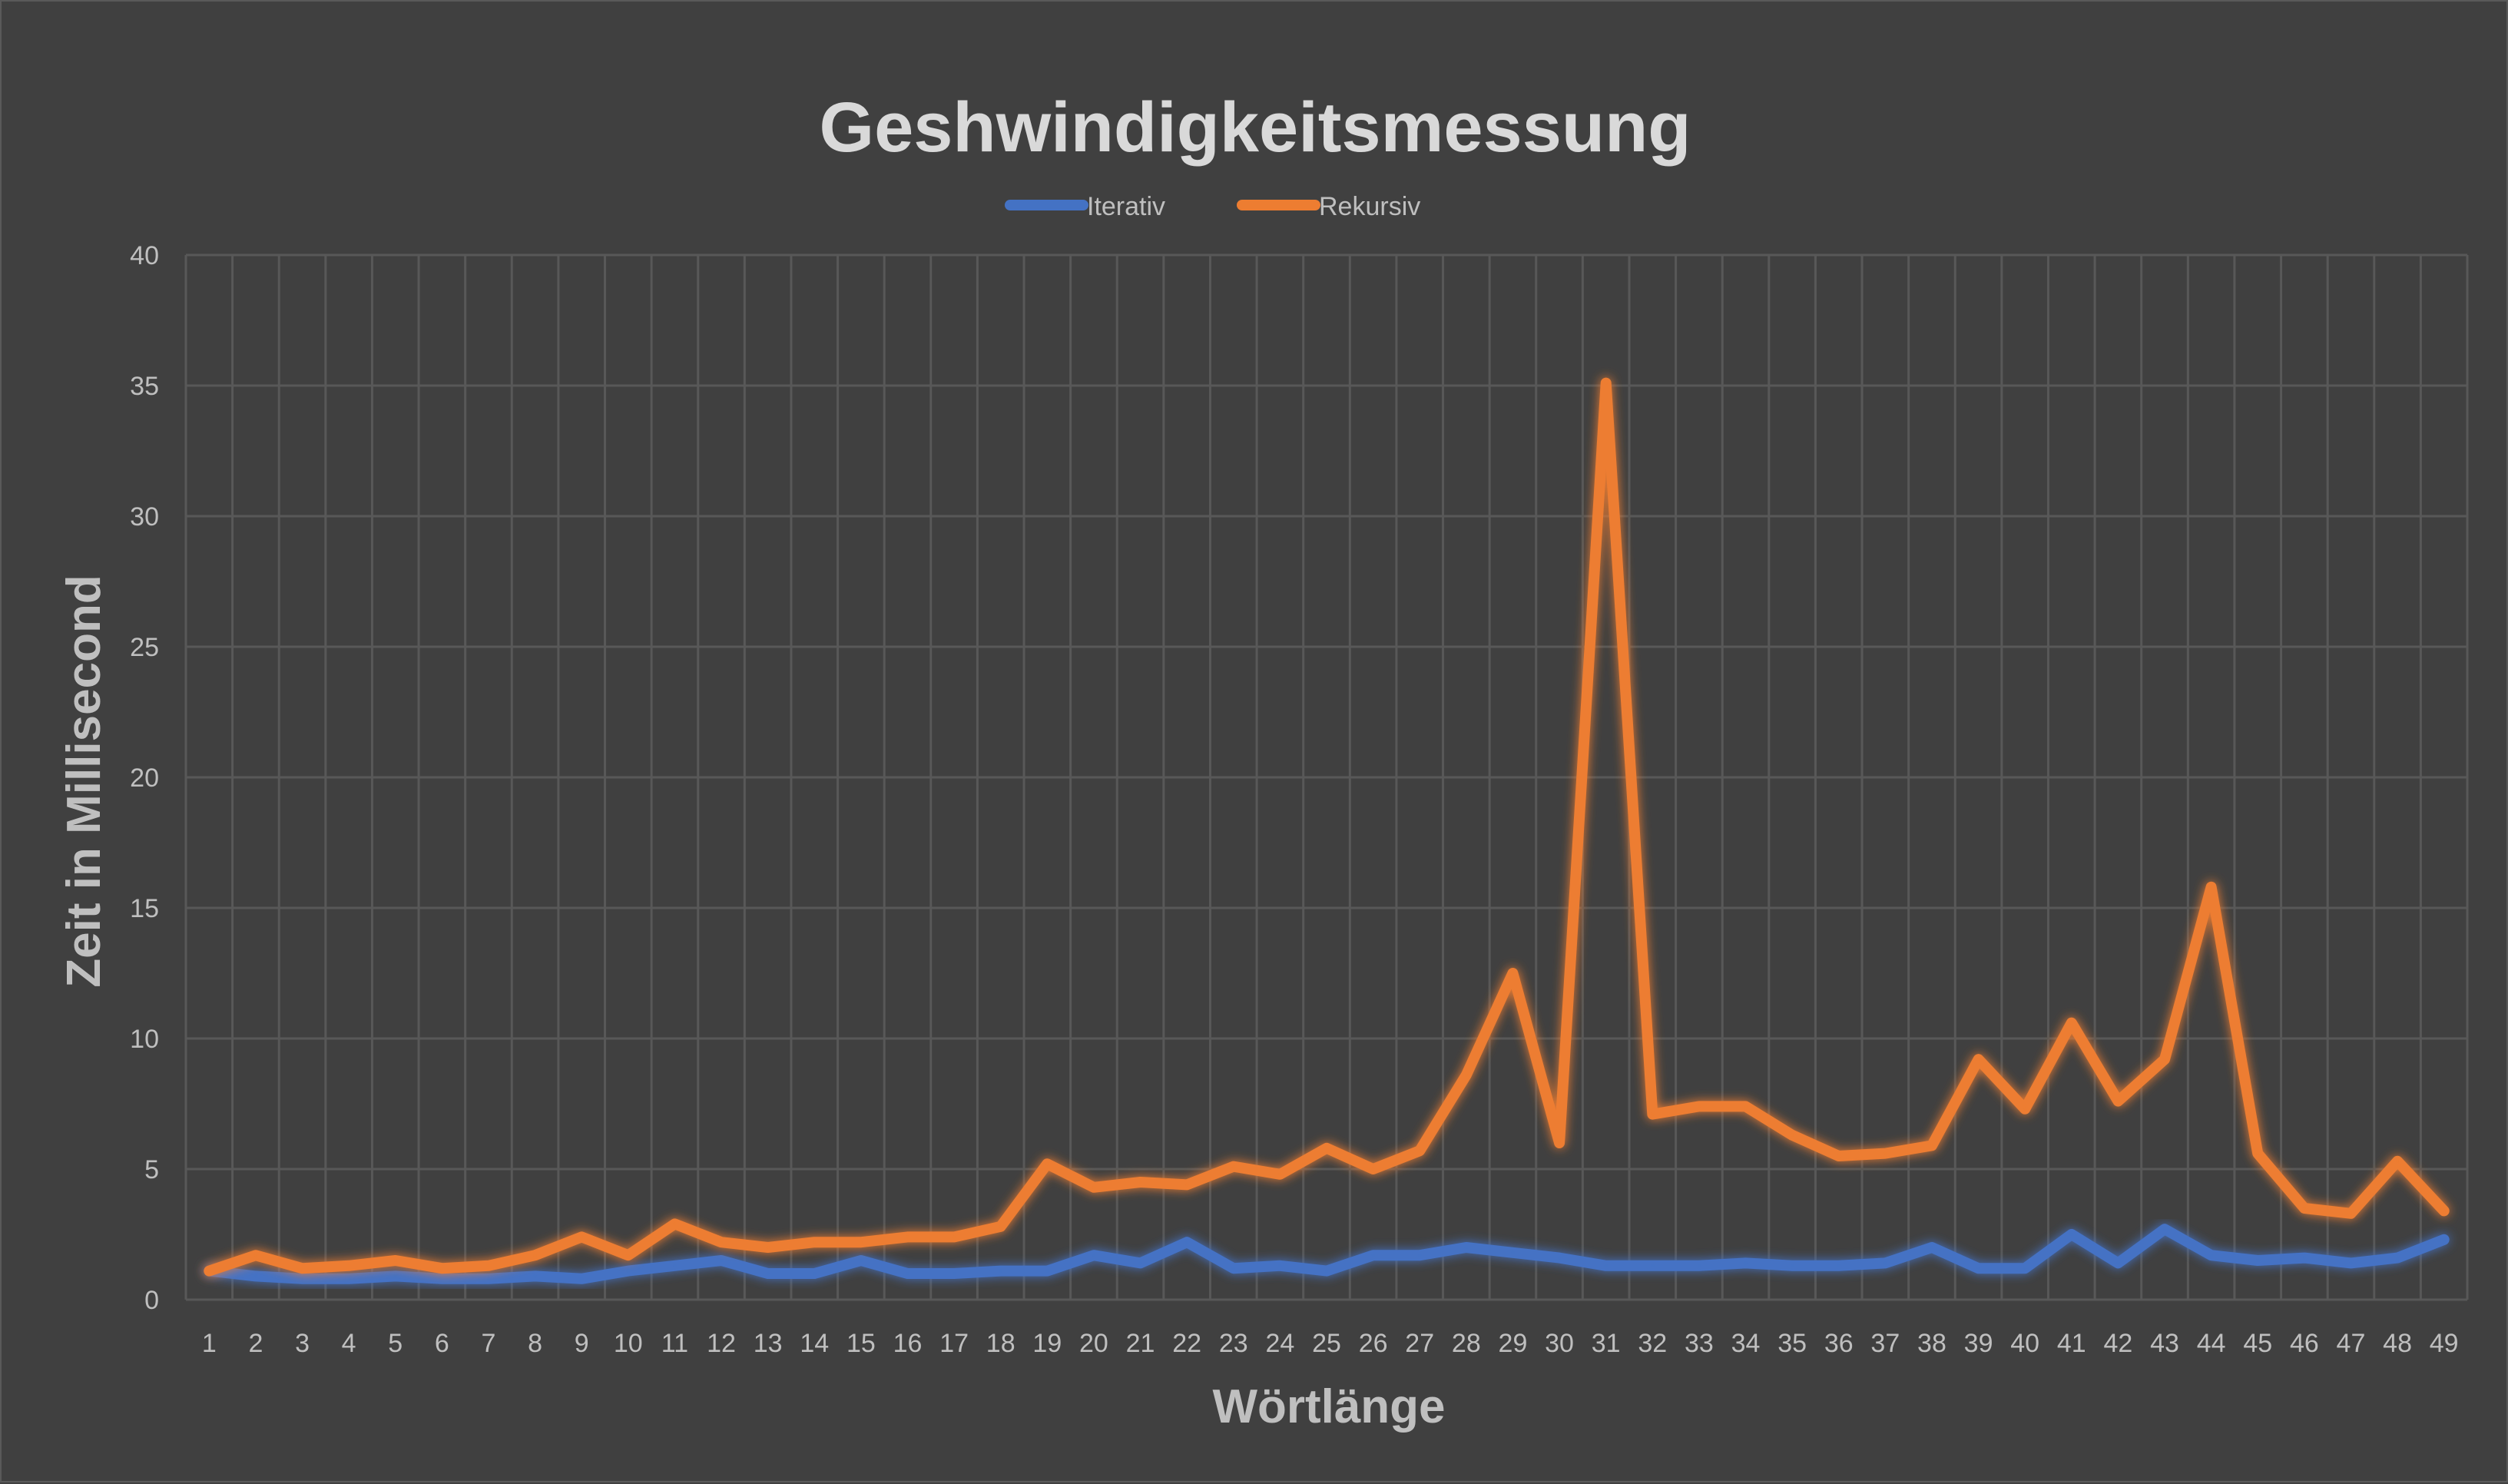  I want to click on x-tick-label: 39, so click(1978, 1343).